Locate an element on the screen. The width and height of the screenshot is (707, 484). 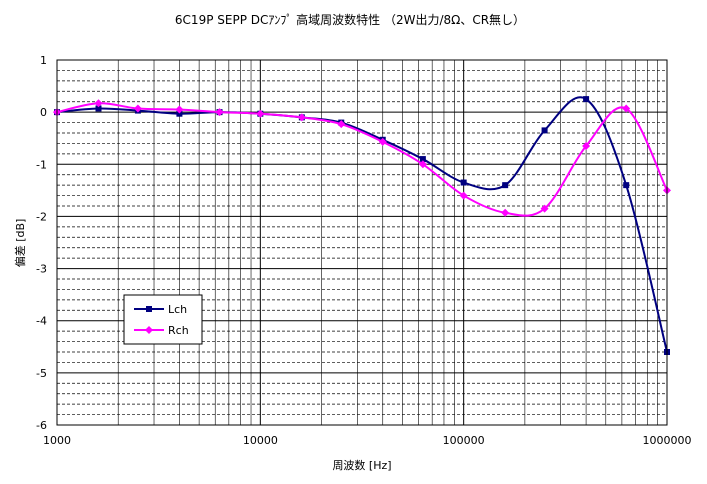
y-tick-label: -4 is located at coordinates (41, 321).